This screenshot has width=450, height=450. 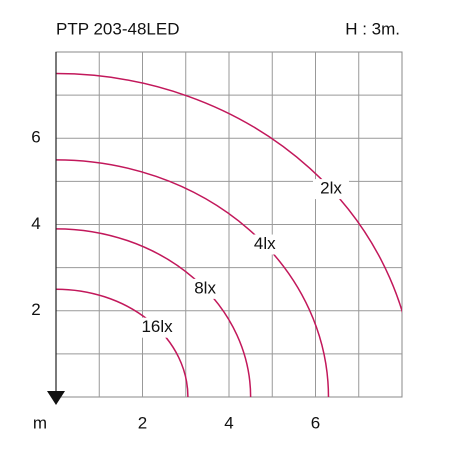 I want to click on curve-label: 16lx, so click(x=157, y=326).